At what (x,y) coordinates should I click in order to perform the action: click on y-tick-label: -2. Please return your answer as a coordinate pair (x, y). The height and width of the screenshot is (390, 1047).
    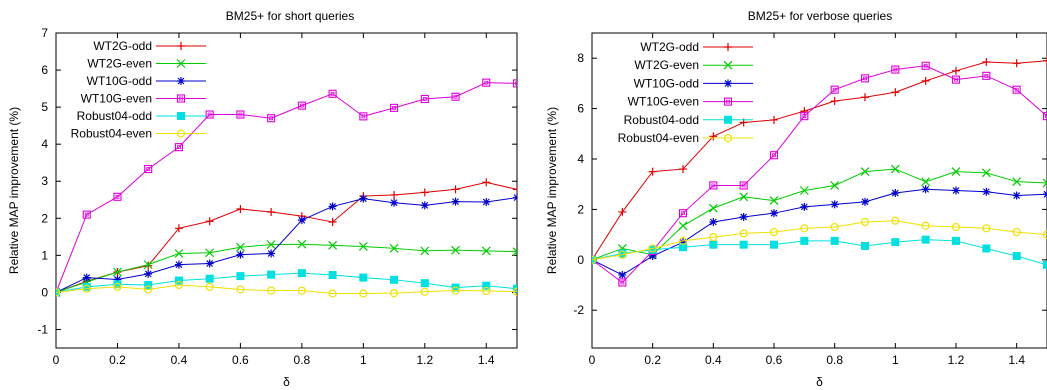
    Looking at the image, I should click on (578, 310).